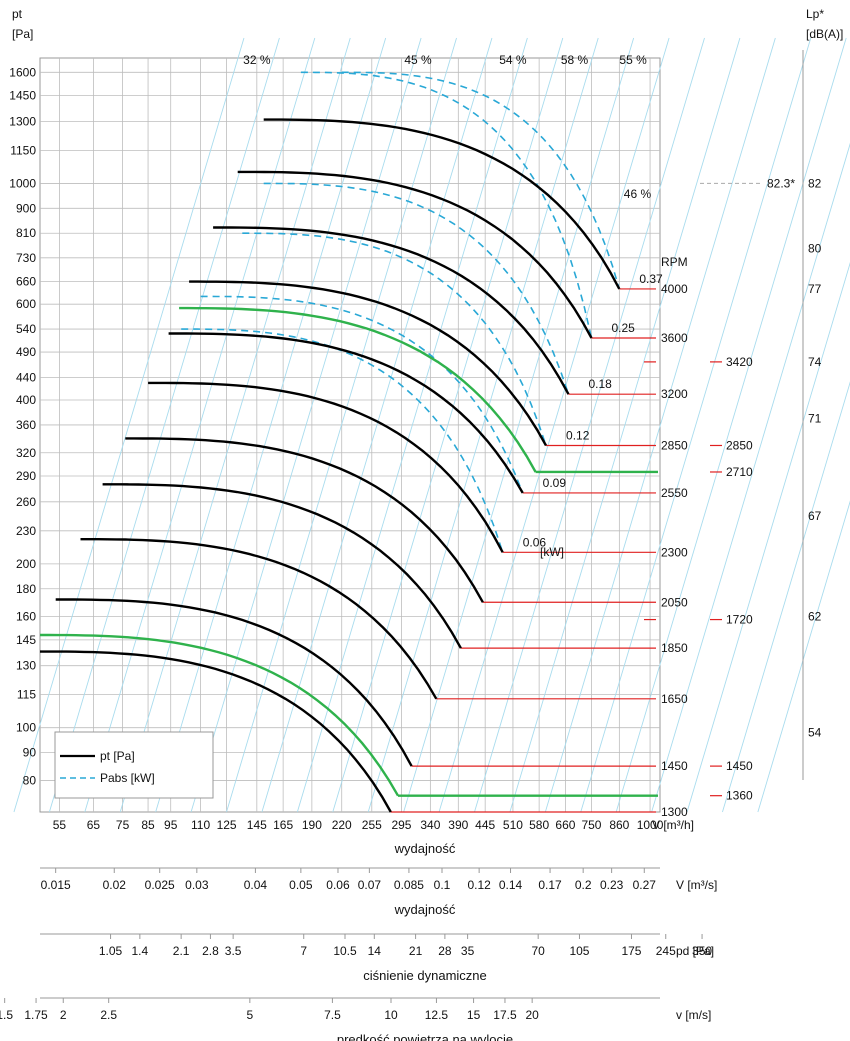 The image size is (850, 1041). Describe the element at coordinates (579, 951) in the screenshot. I see `scale-tick-label: 105` at that location.